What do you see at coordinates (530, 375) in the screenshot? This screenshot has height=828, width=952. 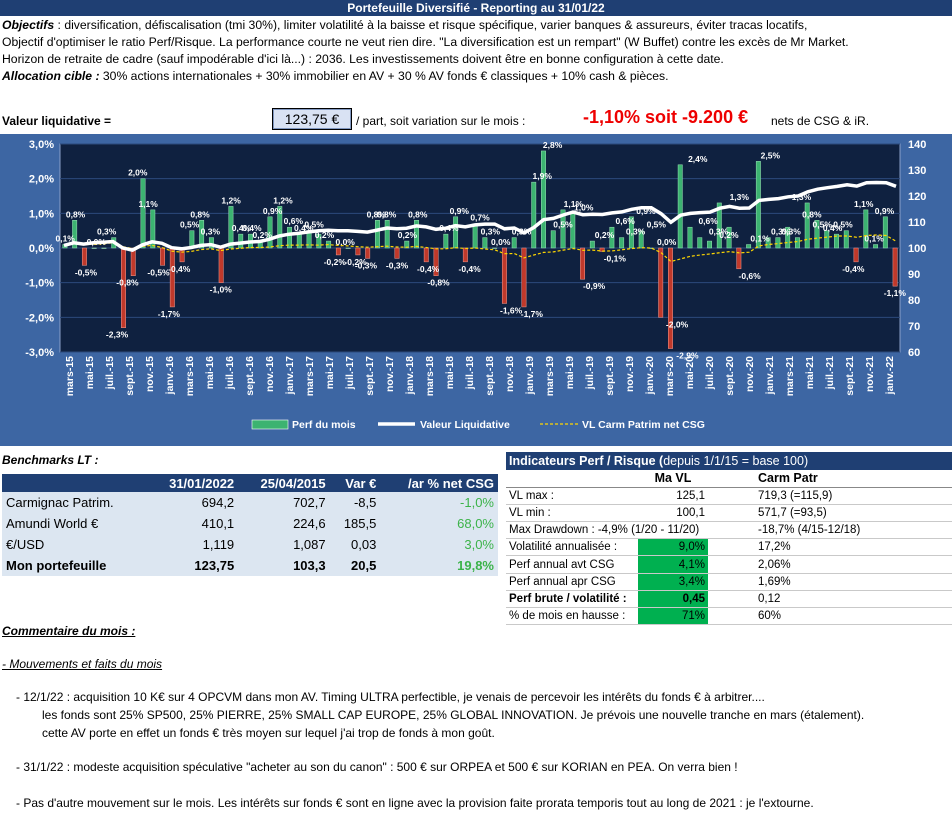 I see `x-tick-label: janv.-19` at bounding box center [530, 375].